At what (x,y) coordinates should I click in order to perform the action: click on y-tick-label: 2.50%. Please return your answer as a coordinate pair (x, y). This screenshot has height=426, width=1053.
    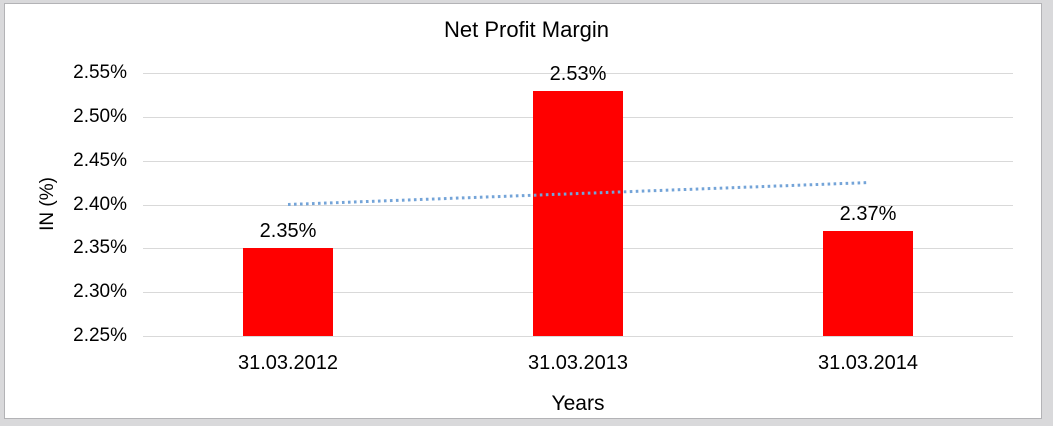
    Looking at the image, I should click on (100, 116).